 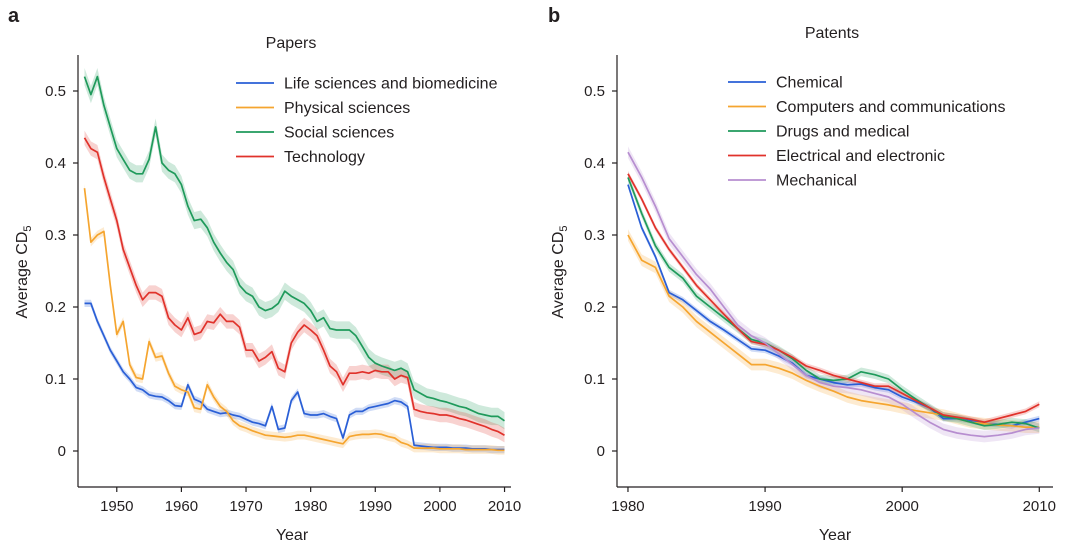 I want to click on legend-label: Life sciences and biomedicine, so click(x=391, y=84).